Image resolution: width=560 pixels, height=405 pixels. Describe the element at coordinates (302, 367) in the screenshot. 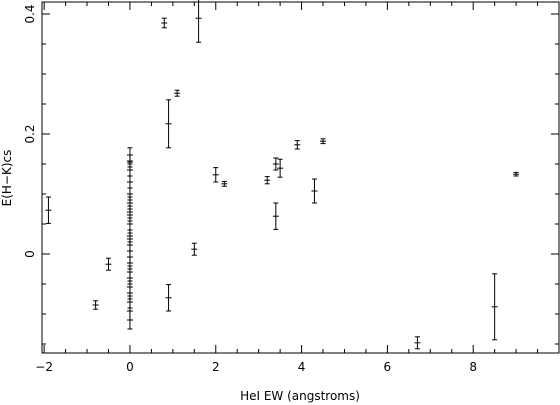

I see `x-tick-label: 4` at that location.